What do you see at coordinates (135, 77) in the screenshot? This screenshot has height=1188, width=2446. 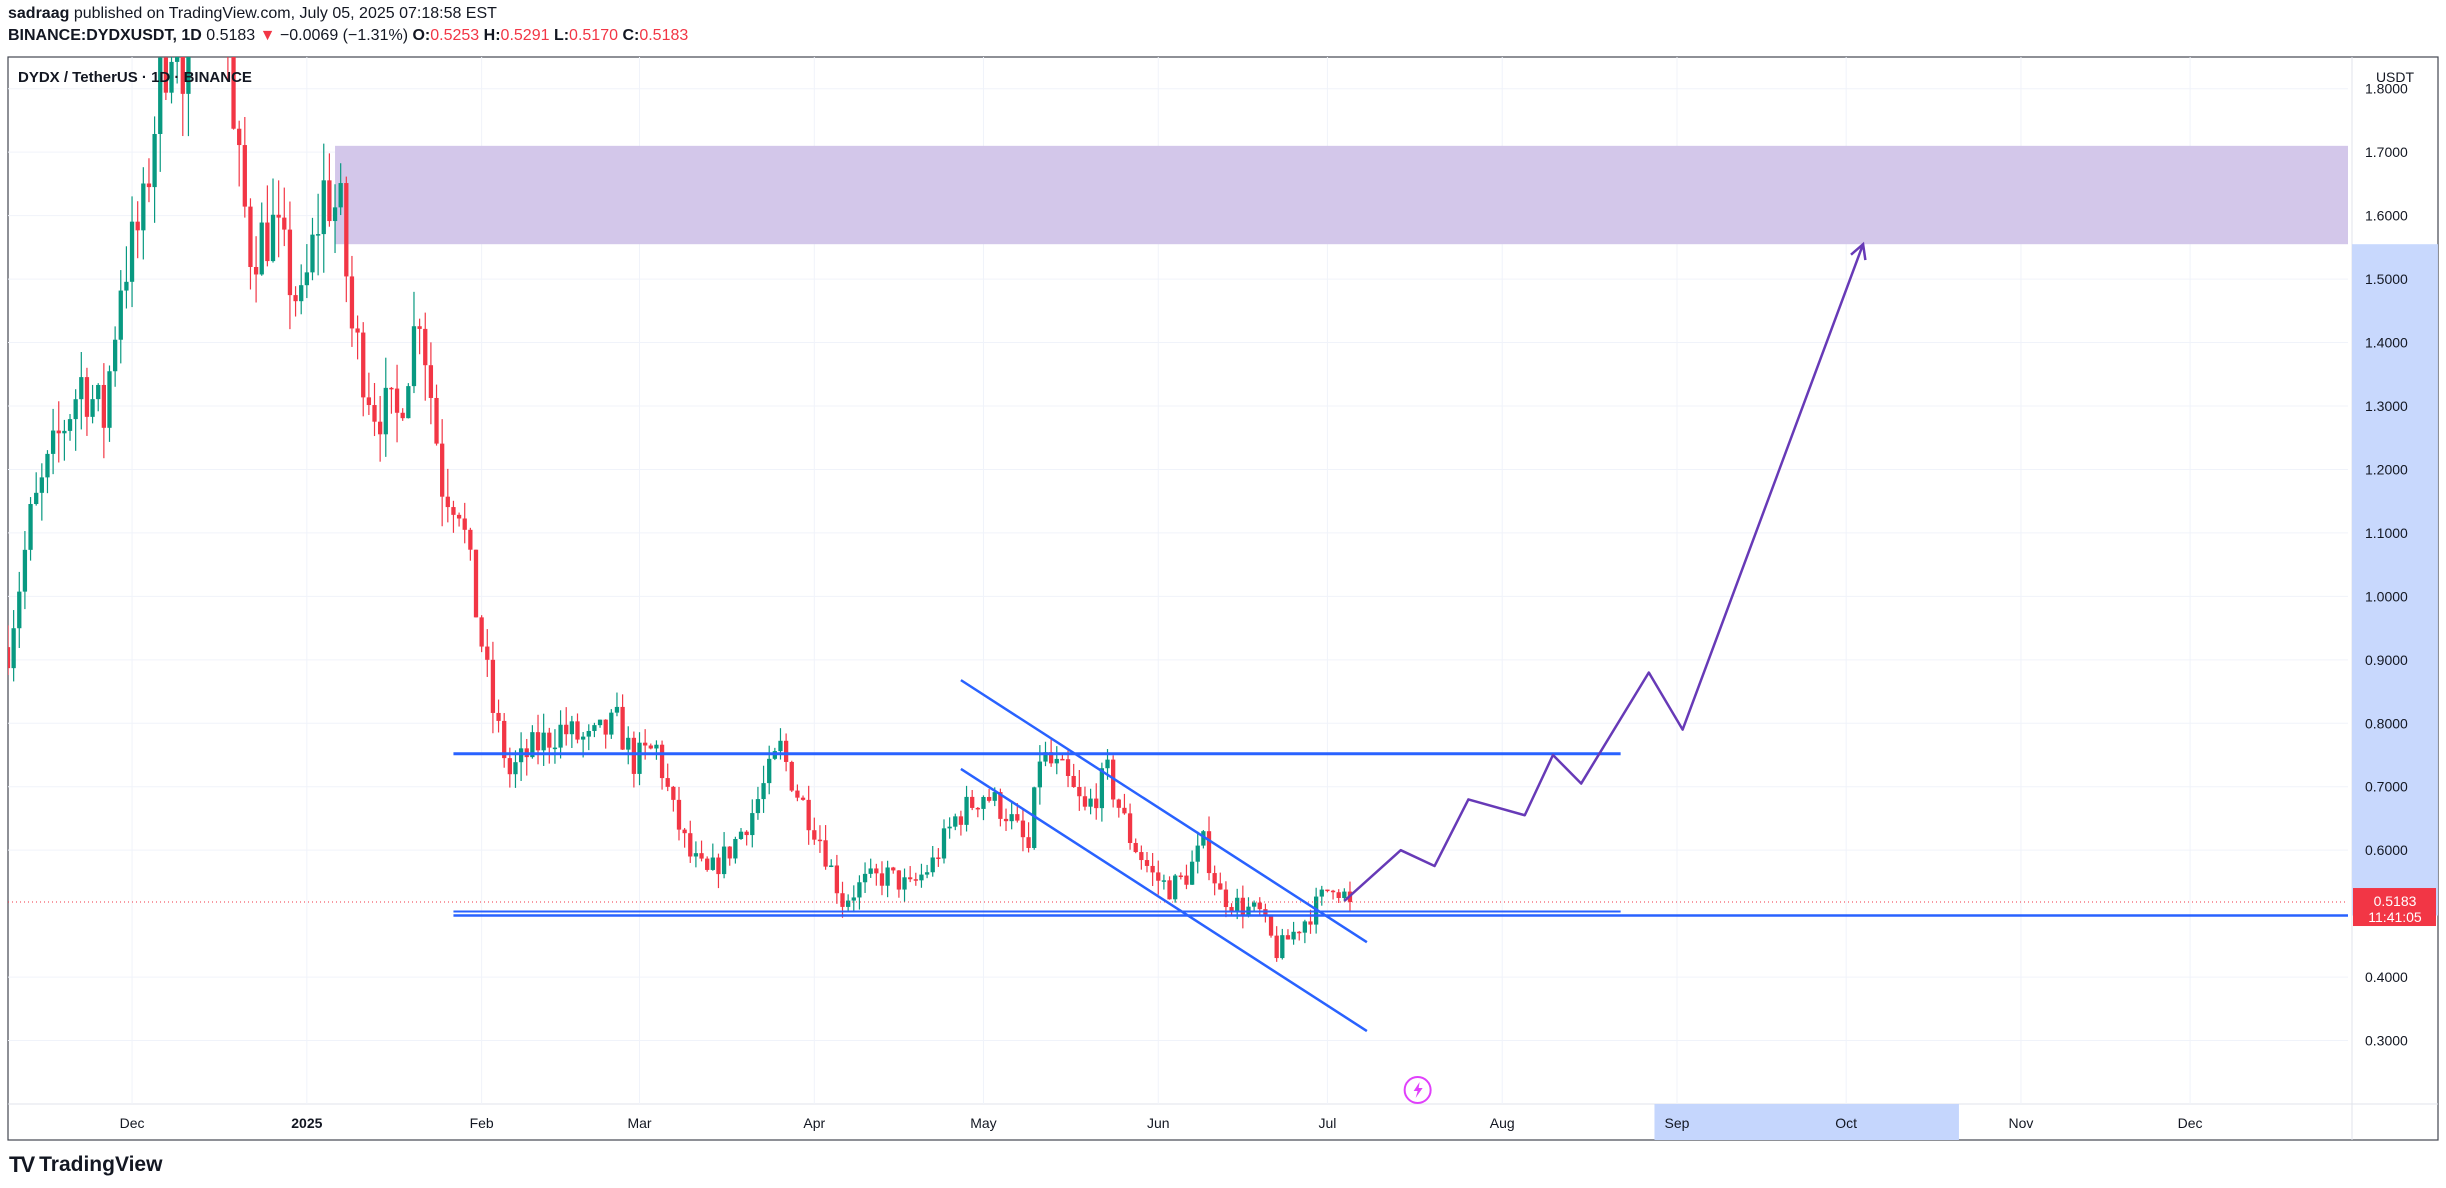 I see `chart-title: DYDX / TetherUS · 1D · BINANCE` at bounding box center [135, 77].